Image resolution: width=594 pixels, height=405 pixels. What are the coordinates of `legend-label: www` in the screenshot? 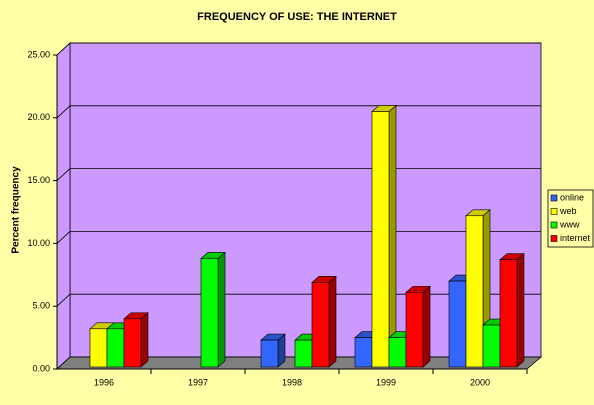 It's located at (569, 224).